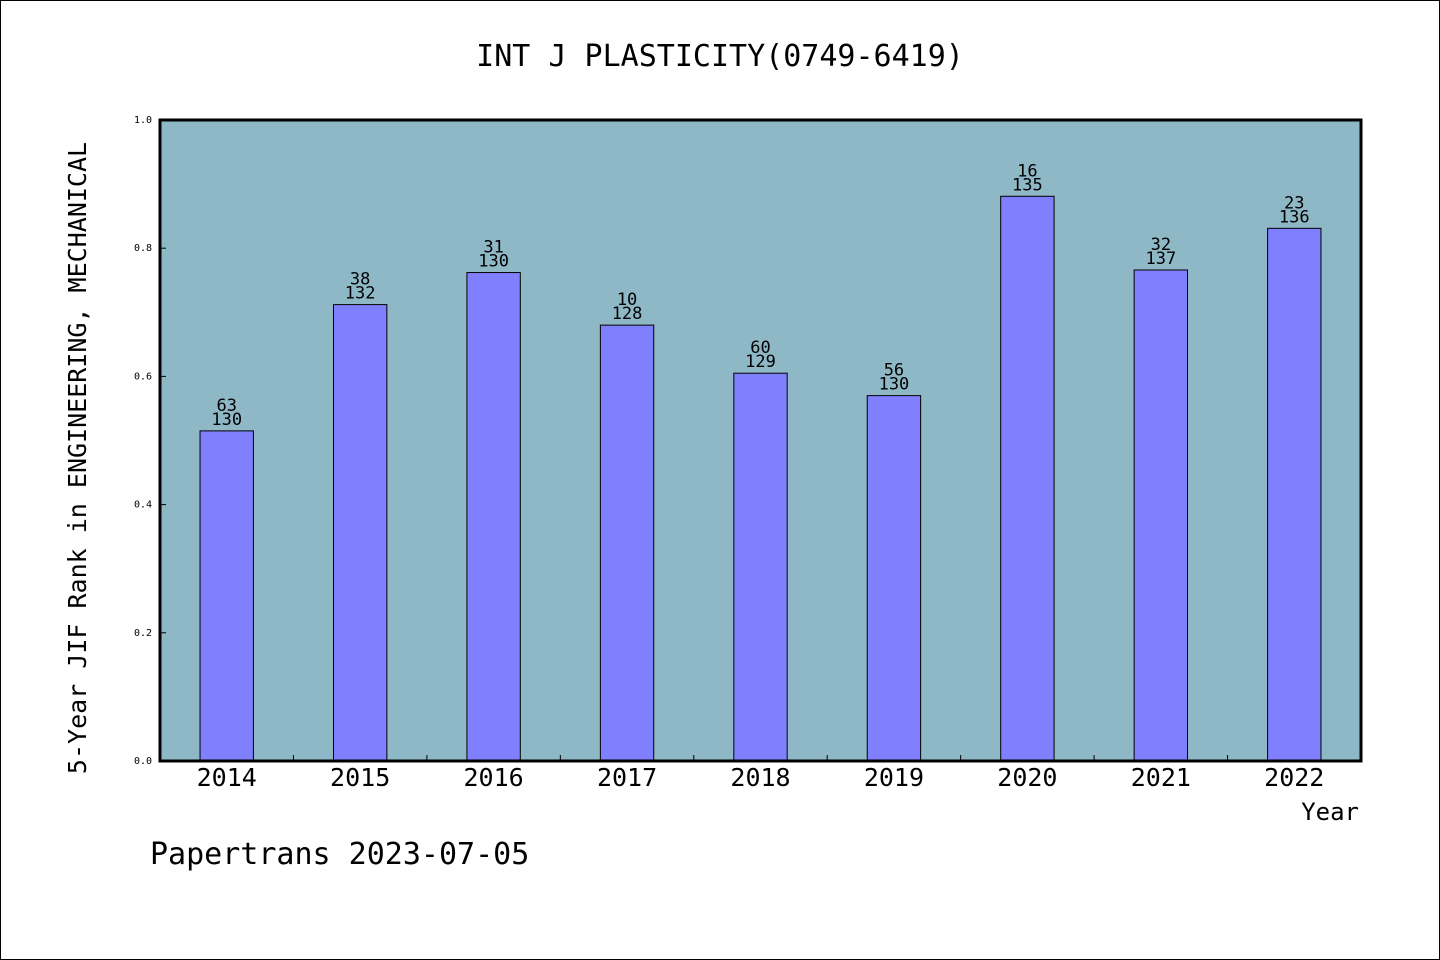 The image size is (1440, 960). I want to click on y-tick-label-0.8: 0.8, so click(143, 248).